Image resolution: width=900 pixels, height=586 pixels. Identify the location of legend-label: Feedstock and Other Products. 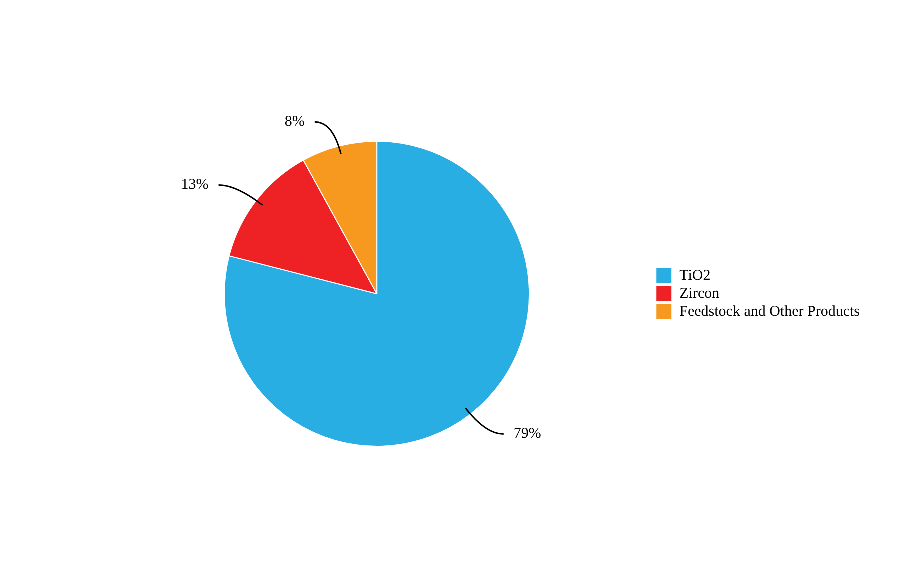
(770, 312).